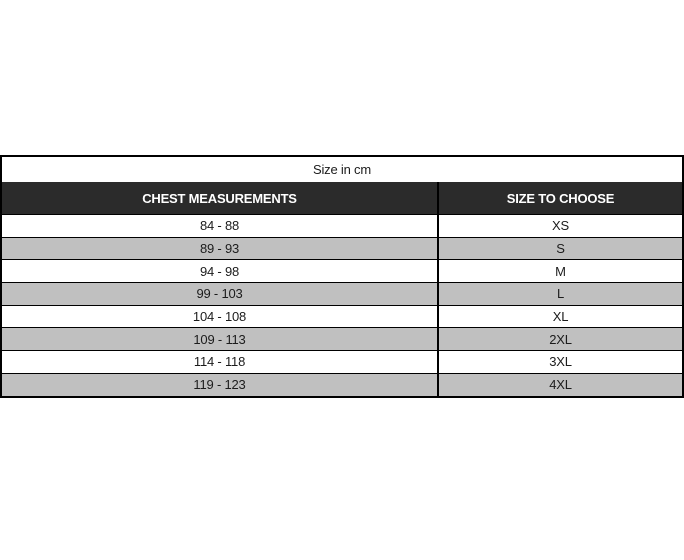 This screenshot has height=560, width=684. I want to click on table-row: 109 - 113 2XL, so click(342, 339).